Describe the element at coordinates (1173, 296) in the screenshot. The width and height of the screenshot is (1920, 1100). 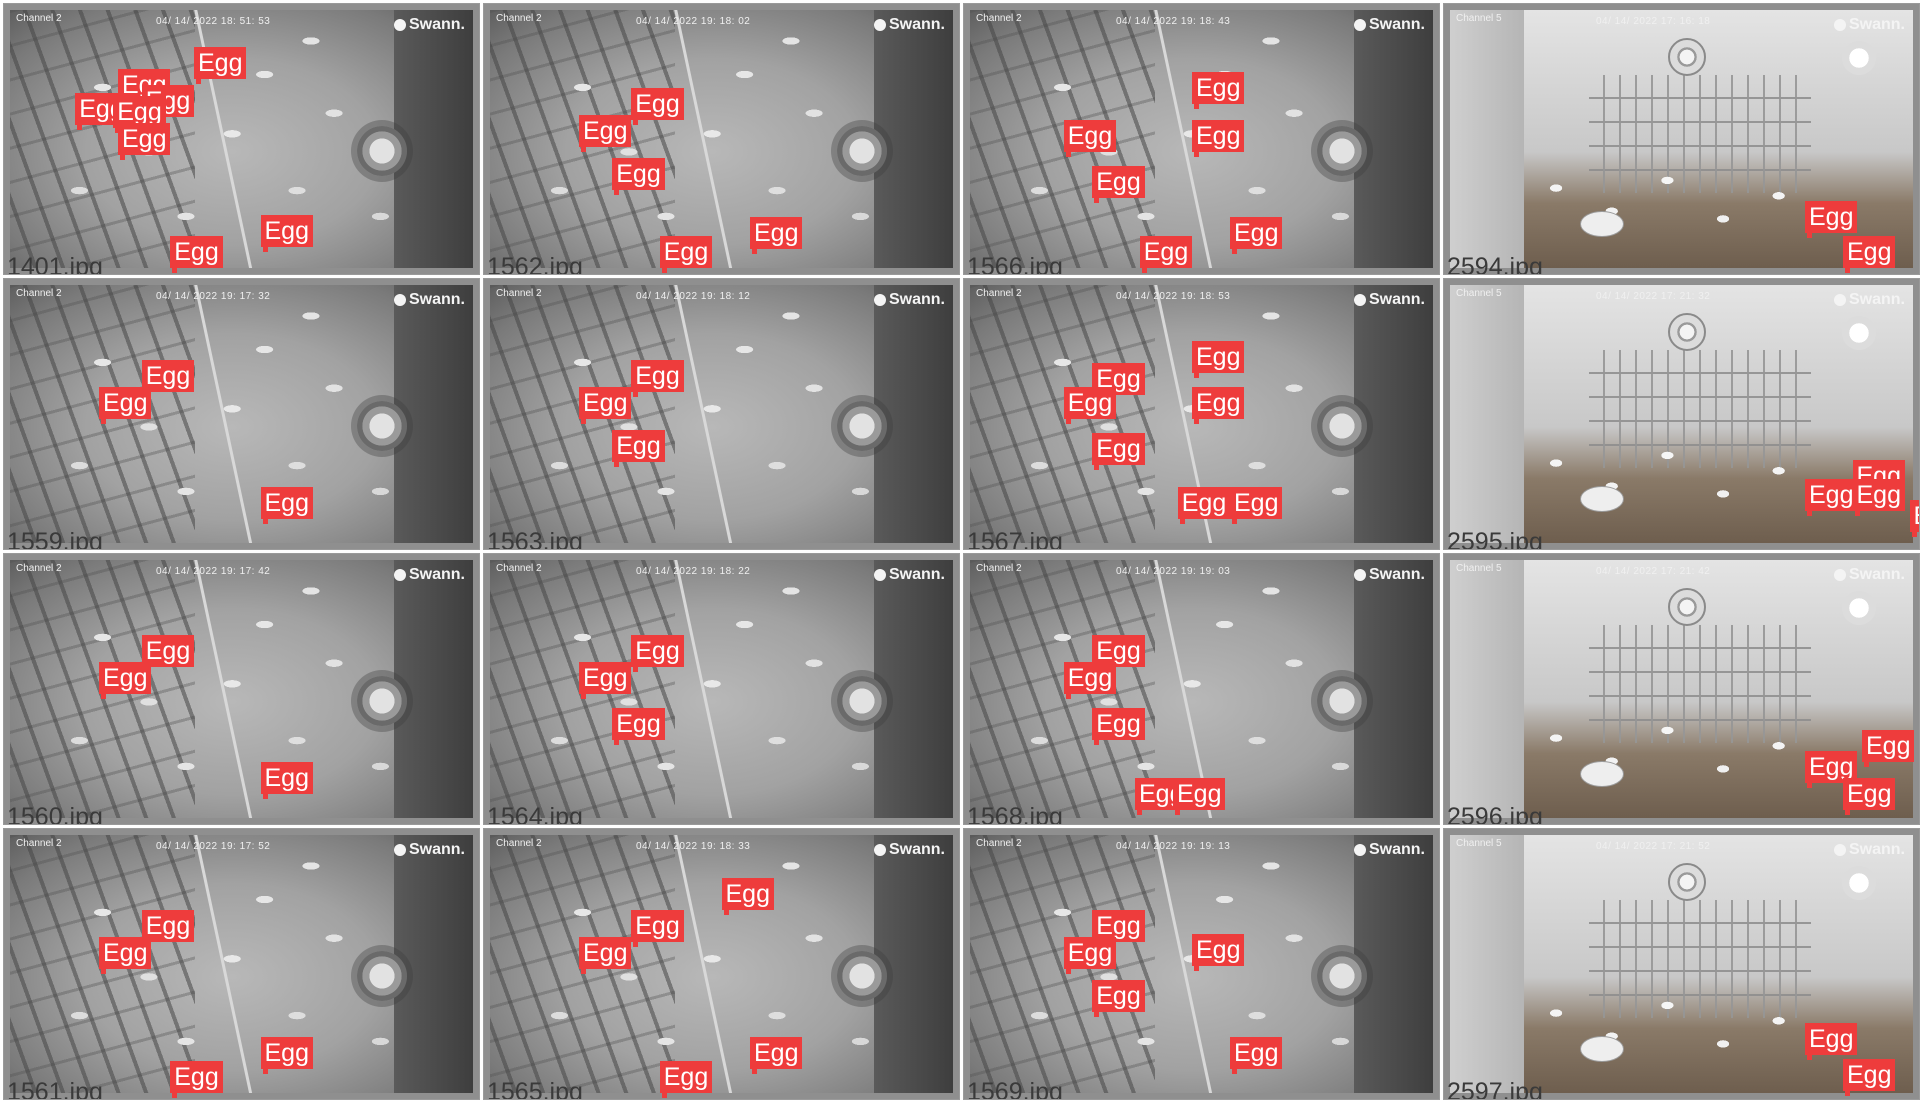
I see `camera-timestamp: 04/ 14/ 2022 19: 18: 53` at that location.